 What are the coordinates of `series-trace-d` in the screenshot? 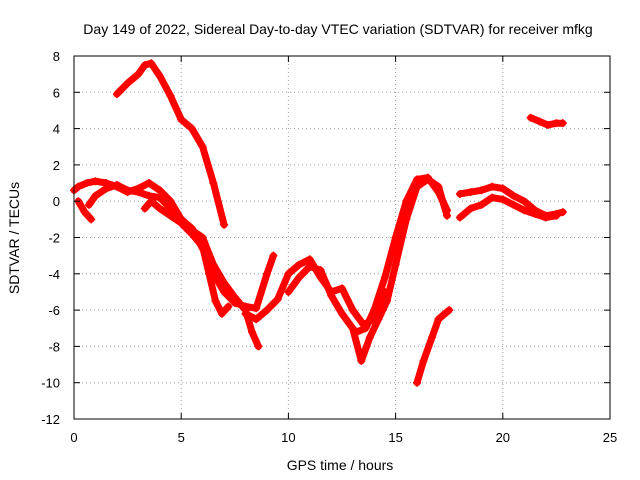 It's located at (170, 144).